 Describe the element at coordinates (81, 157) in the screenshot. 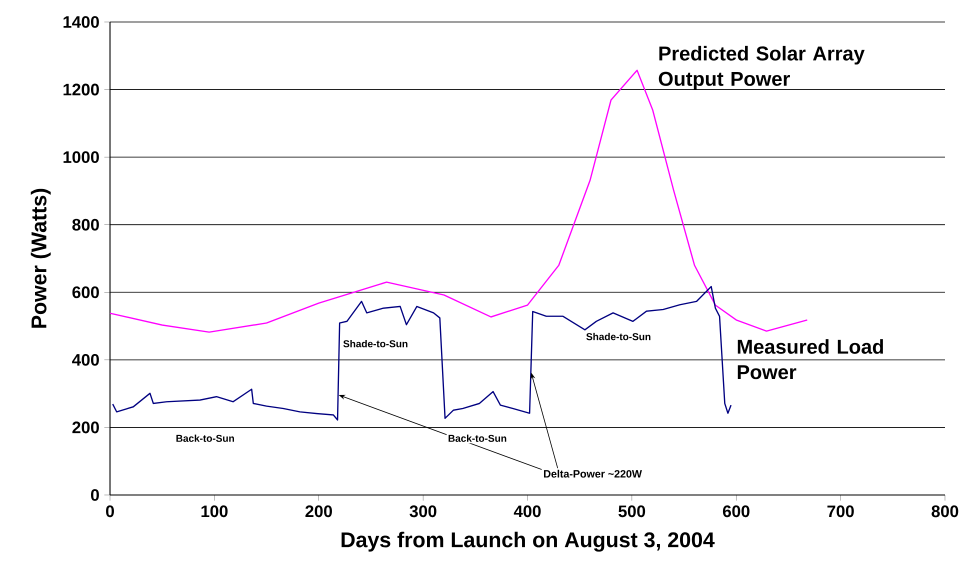

I see `y-tick-label: 1000` at that location.